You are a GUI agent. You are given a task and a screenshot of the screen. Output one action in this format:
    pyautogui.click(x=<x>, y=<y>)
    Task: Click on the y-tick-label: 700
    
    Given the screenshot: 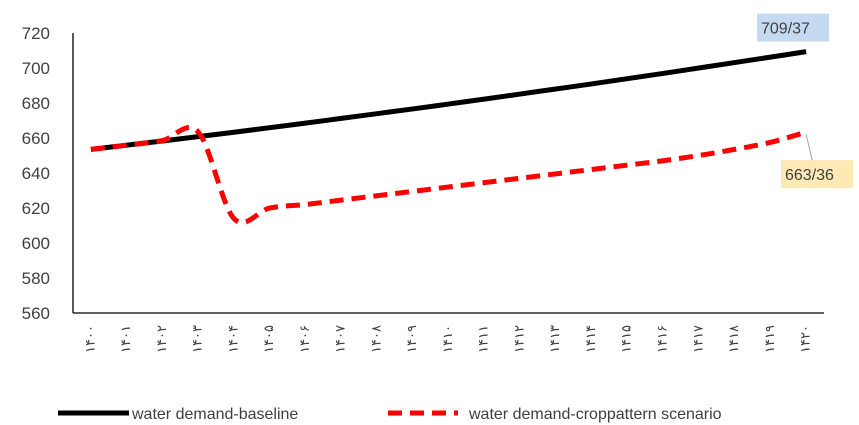 What is the action you would take?
    pyautogui.click(x=36, y=68)
    